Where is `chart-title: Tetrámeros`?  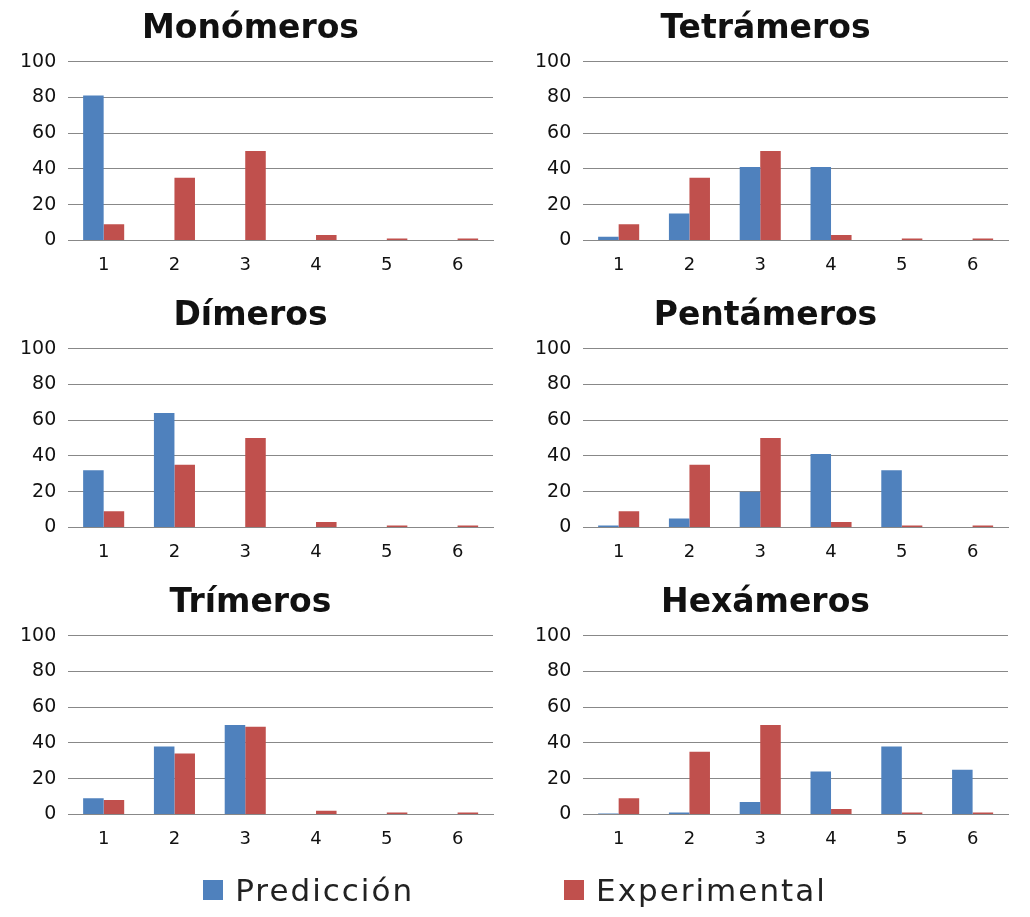 chart-title: Tetrámeros is located at coordinates (765, 27).